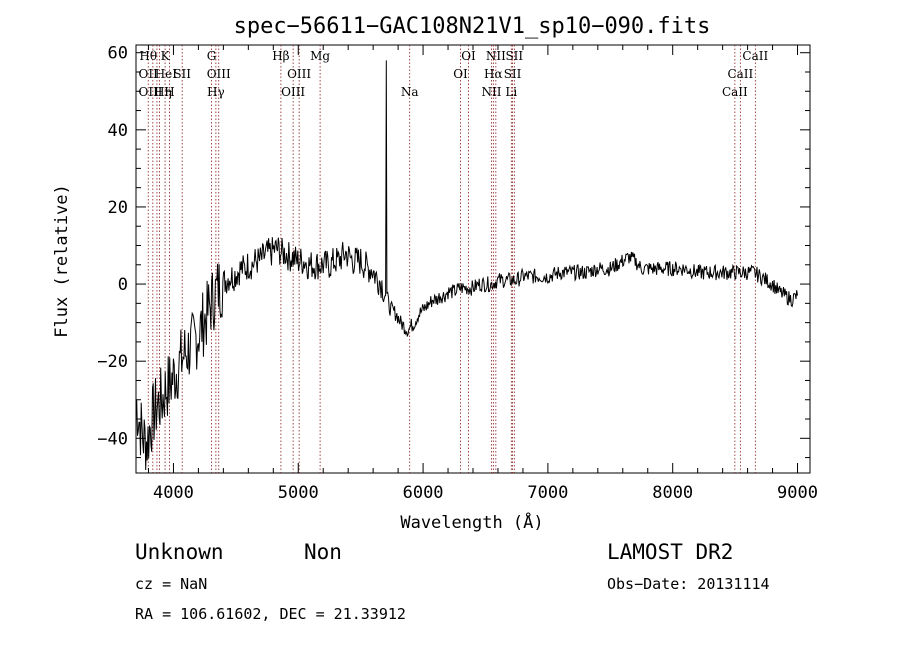  I want to click on line-label: OII, so click(148, 74).